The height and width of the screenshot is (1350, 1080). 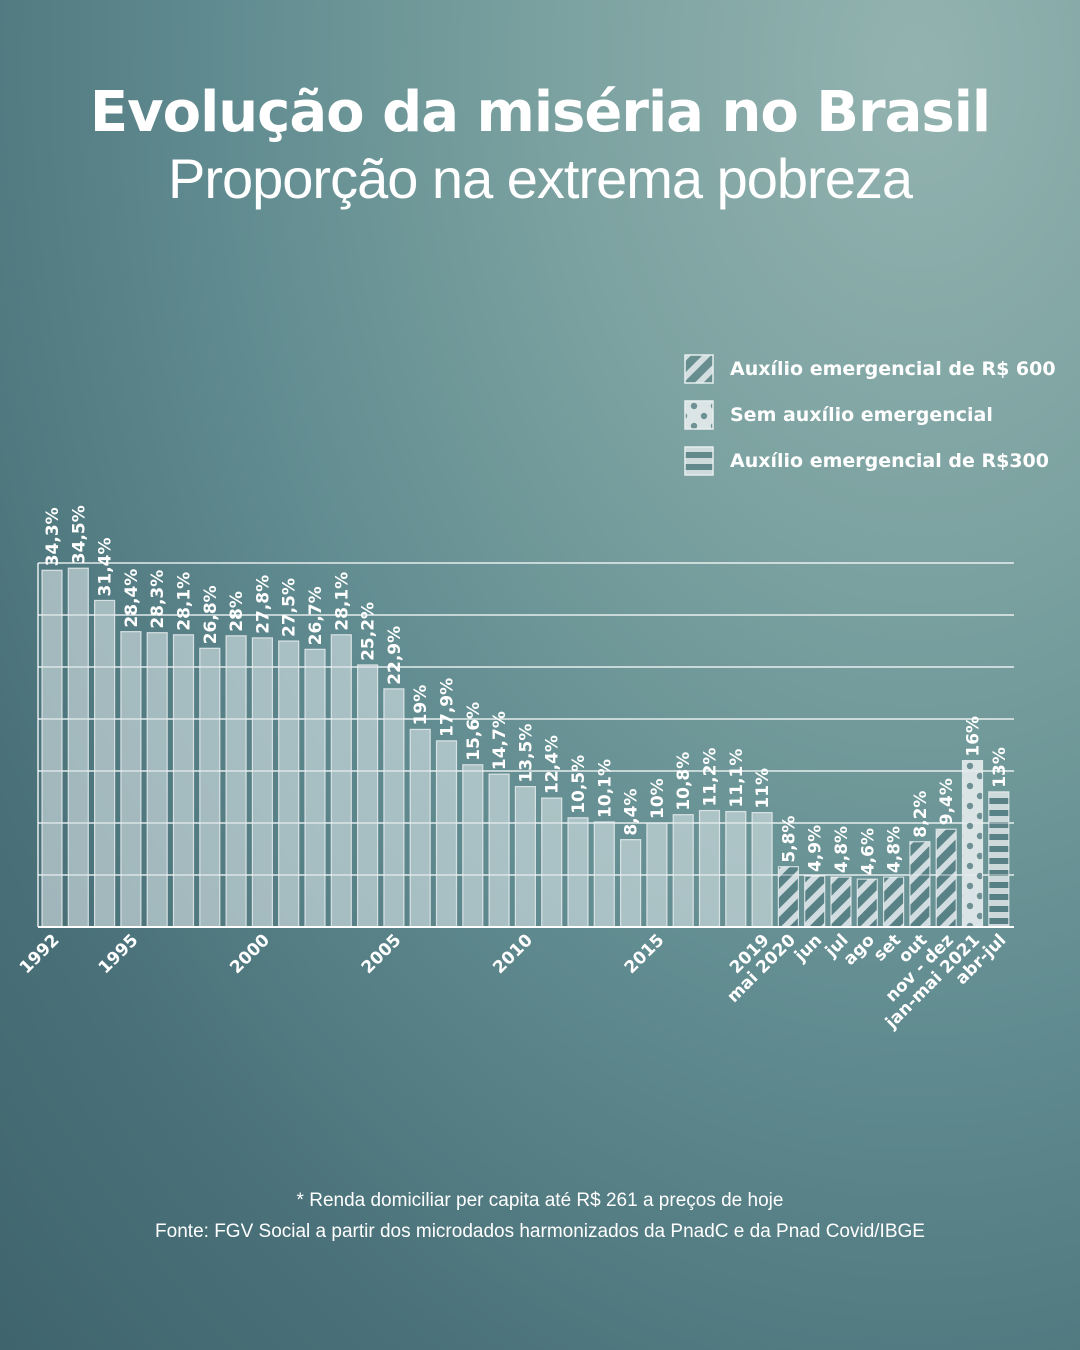 I want to click on value-label: 13,5%, so click(x=526, y=753).